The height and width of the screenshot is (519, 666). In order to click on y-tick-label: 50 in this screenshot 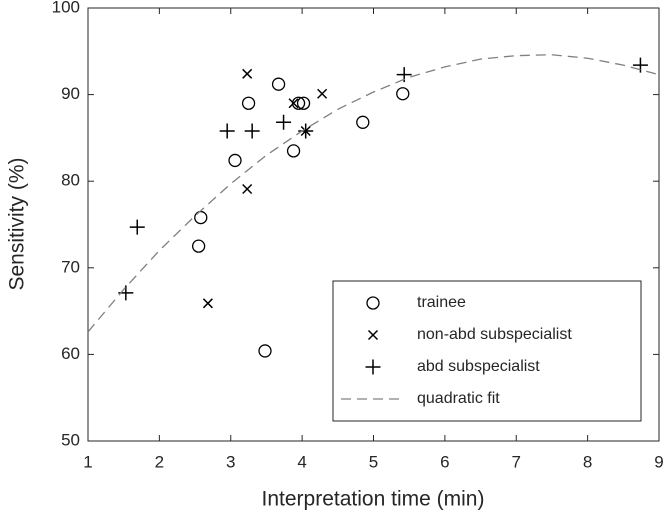, I will do `click(70, 439)`.